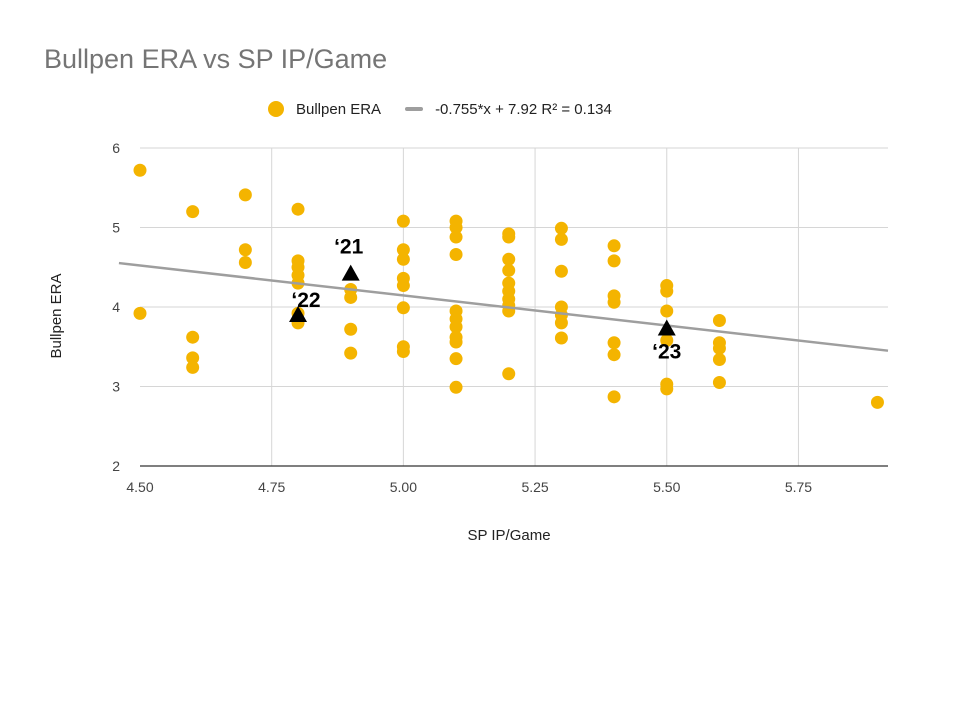  Describe the element at coordinates (271, 487) in the screenshot. I see `x-tick-label: 4.75` at that location.